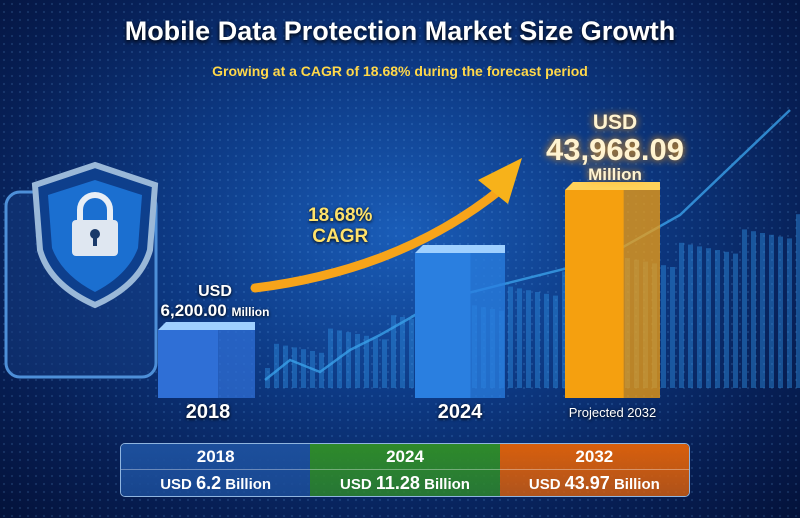  Describe the element at coordinates (397, 483) in the screenshot. I see `amount: 11.28` at that location.